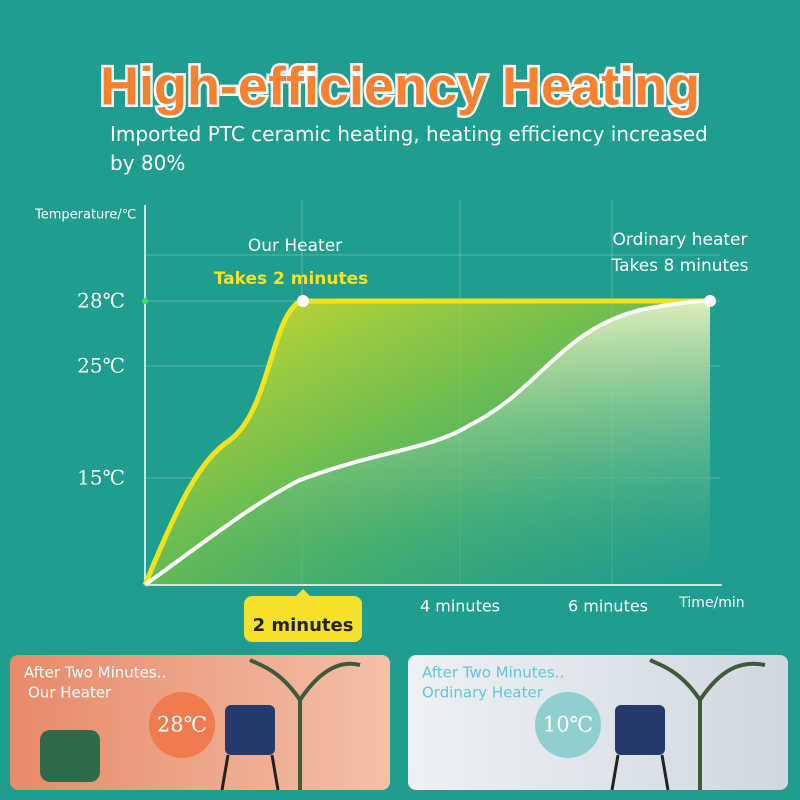  Describe the element at coordinates (711, 603) in the screenshot. I see `x-axis-label: Time/min` at that location.